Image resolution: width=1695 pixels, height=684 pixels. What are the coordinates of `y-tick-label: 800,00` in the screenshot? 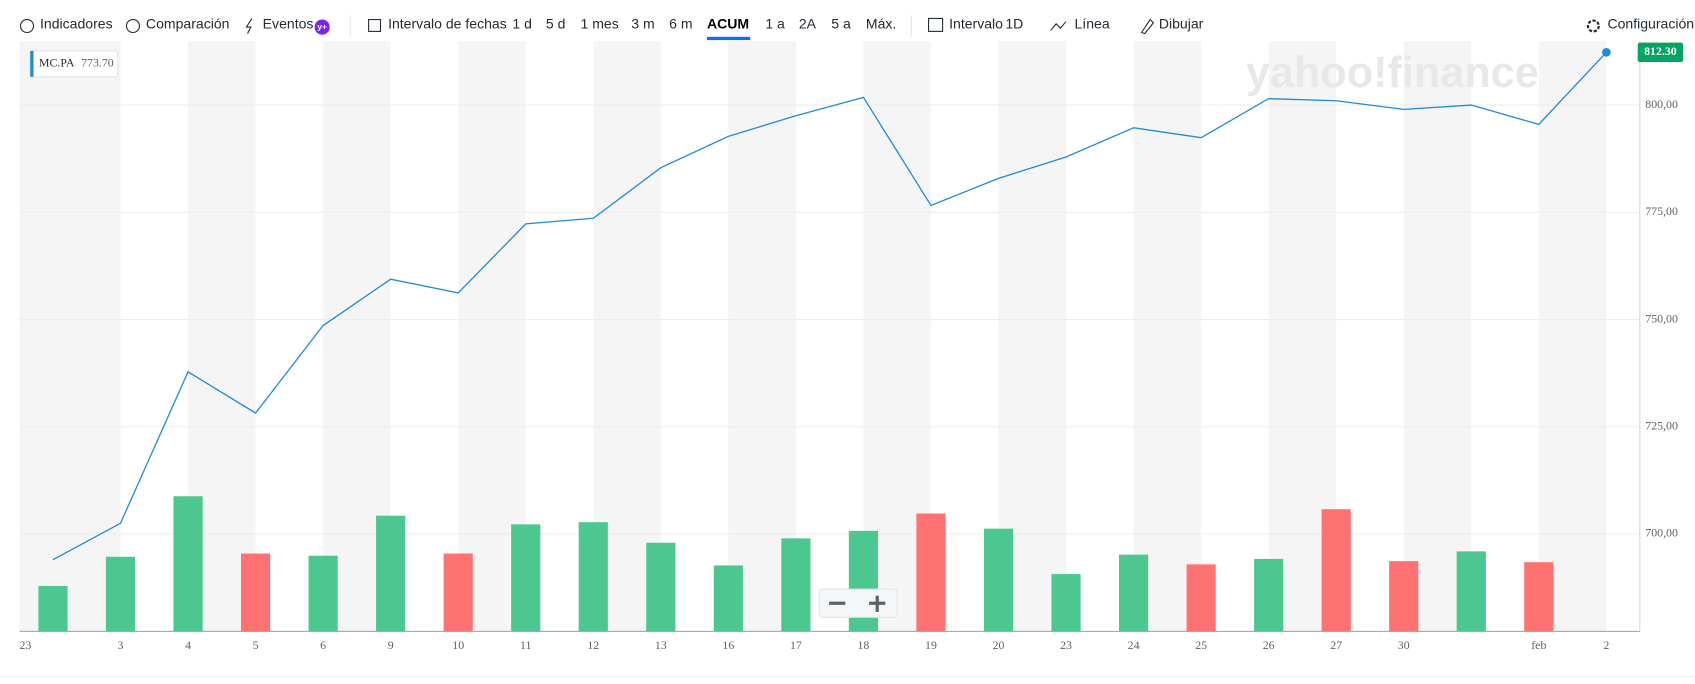 It's located at (1661, 104).